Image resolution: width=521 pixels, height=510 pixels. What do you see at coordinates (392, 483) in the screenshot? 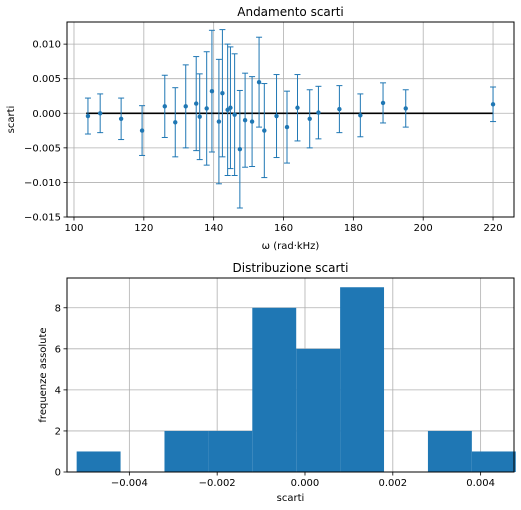
I see `x-tick-label: 0.002` at bounding box center [392, 483].